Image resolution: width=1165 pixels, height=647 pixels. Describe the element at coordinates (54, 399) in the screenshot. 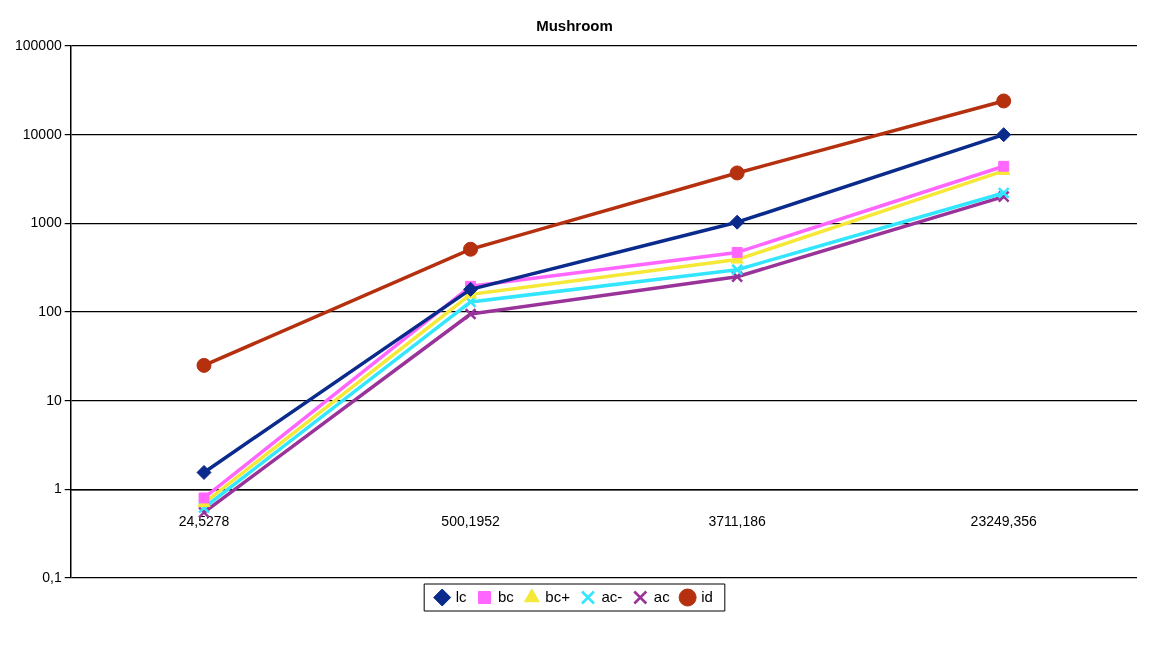

I see `y-tick-label: 10` at that location.